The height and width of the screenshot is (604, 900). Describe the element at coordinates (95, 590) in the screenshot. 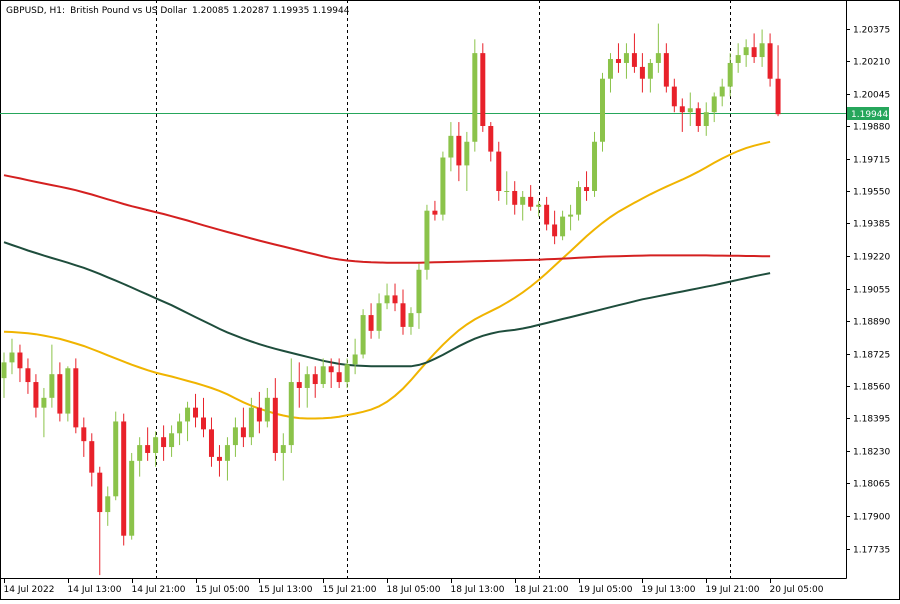

I see `time-tick-label: 14 Jul 13:00` at that location.